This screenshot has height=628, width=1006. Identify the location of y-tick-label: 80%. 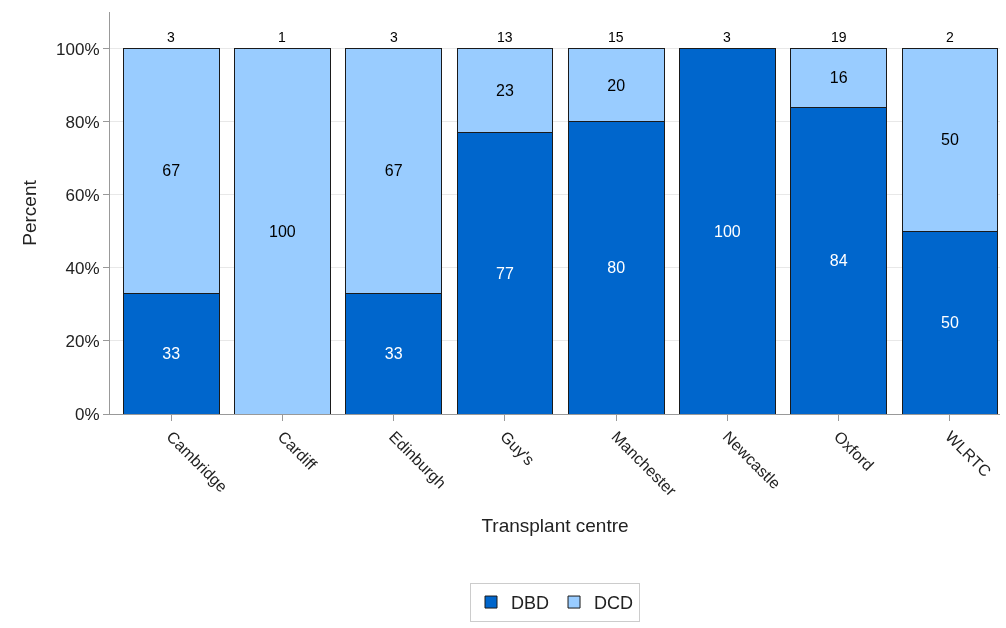
(82, 122).